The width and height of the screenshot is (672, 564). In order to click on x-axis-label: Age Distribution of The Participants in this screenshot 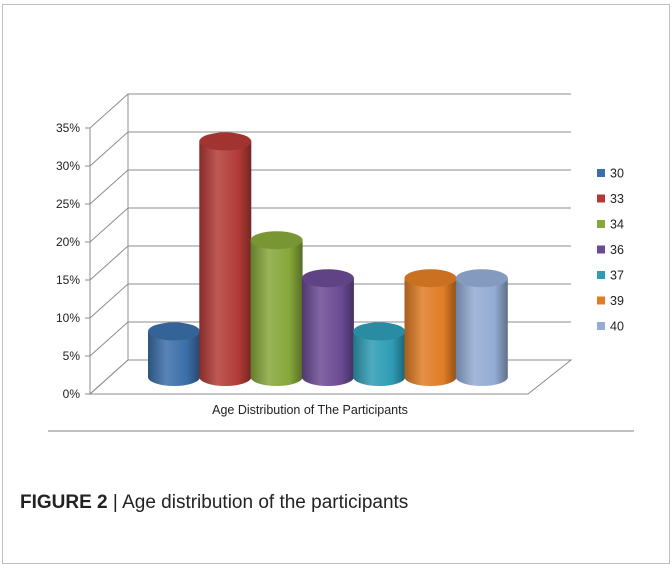, I will do `click(310, 410)`.